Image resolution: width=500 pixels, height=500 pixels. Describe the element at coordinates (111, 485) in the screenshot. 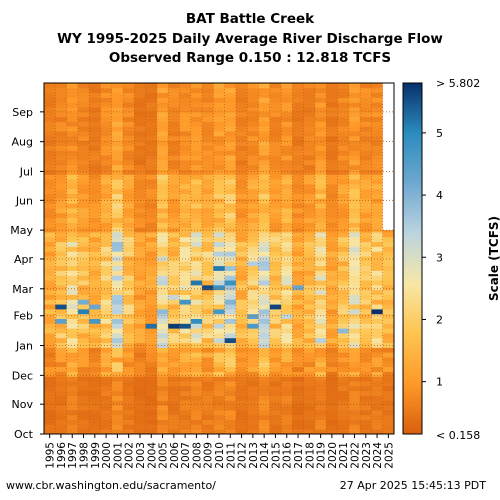

I see `source-url: www.cbr.washington.edu/sacramento/` at that location.